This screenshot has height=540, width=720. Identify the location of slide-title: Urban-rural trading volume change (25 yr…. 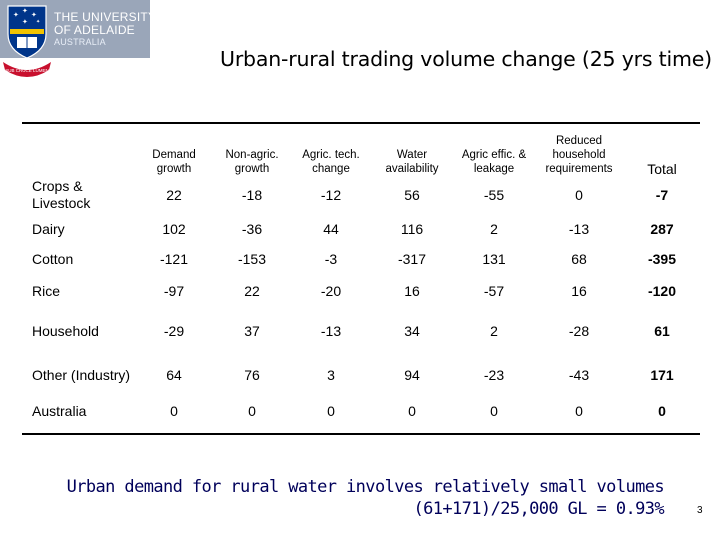
(466, 59).